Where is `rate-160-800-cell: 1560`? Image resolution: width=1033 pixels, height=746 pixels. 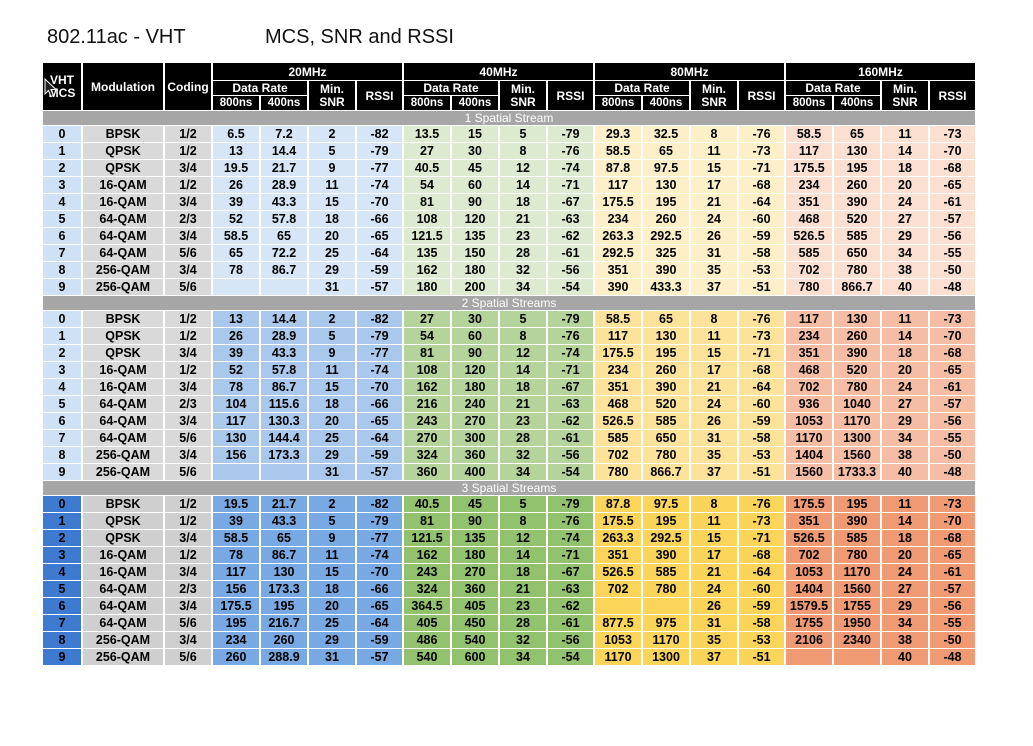
rate-160-800-cell: 1560 is located at coordinates (809, 472).